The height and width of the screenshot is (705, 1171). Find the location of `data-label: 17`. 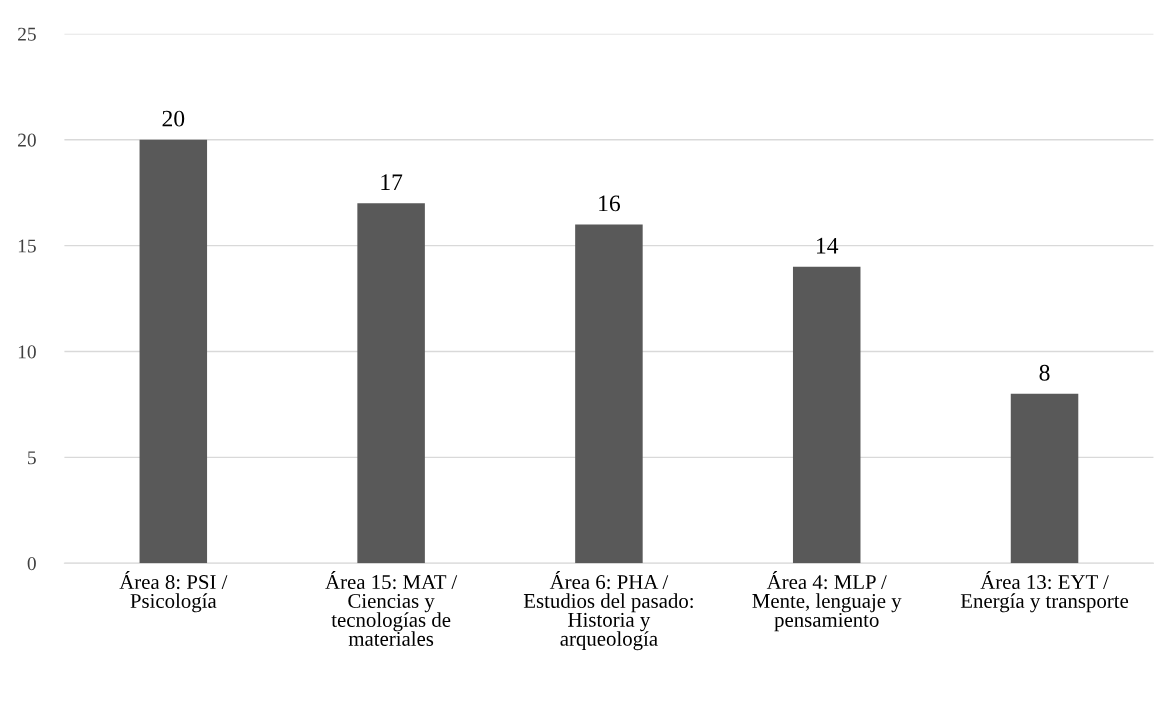

data-label: 17 is located at coordinates (392, 182).